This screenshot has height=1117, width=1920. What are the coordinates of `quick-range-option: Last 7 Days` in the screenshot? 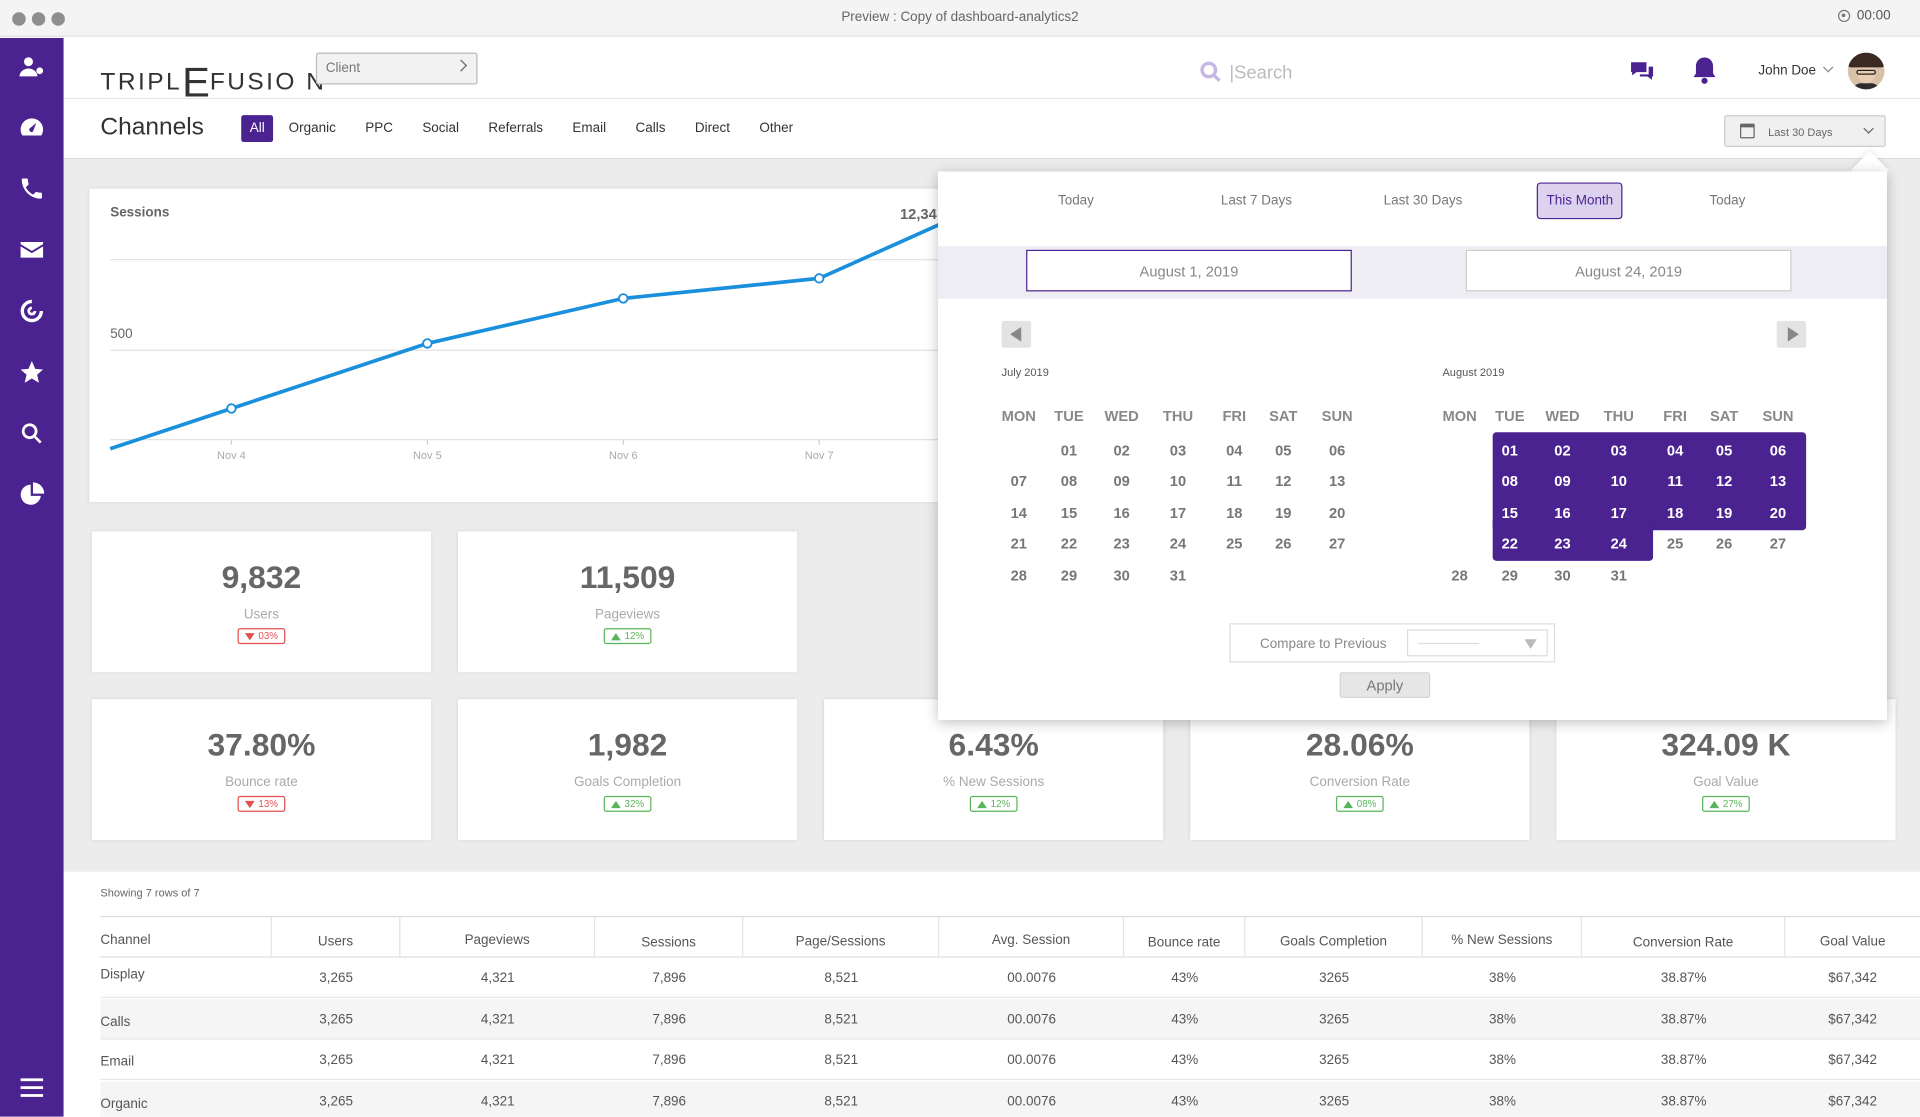 It's located at (1256, 201).